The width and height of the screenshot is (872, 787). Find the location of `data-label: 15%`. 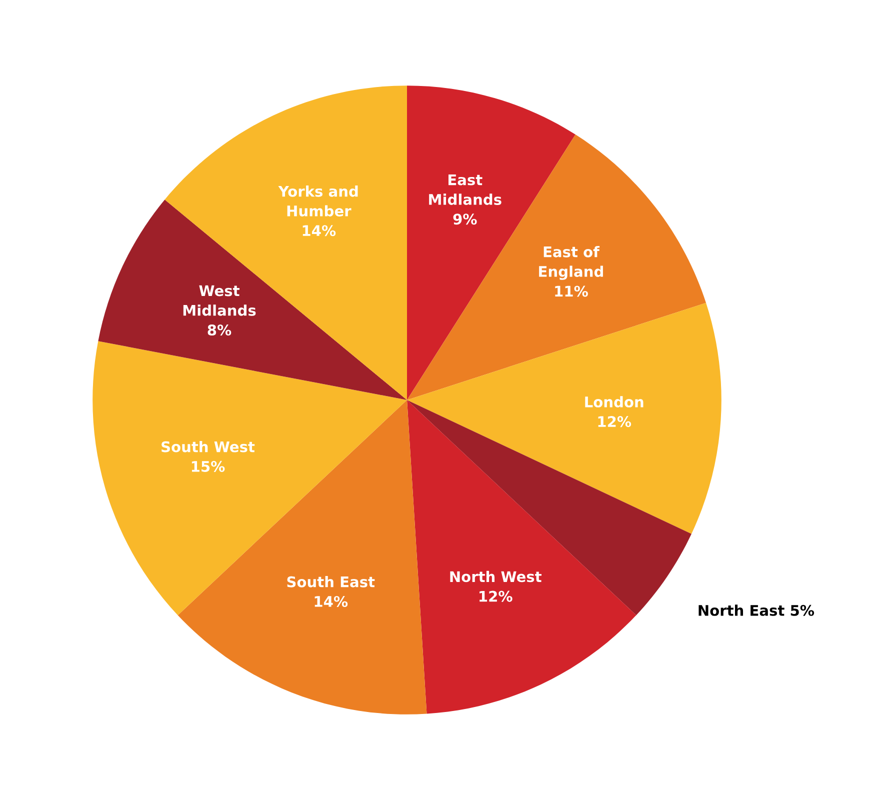

data-label: 15% is located at coordinates (208, 466).